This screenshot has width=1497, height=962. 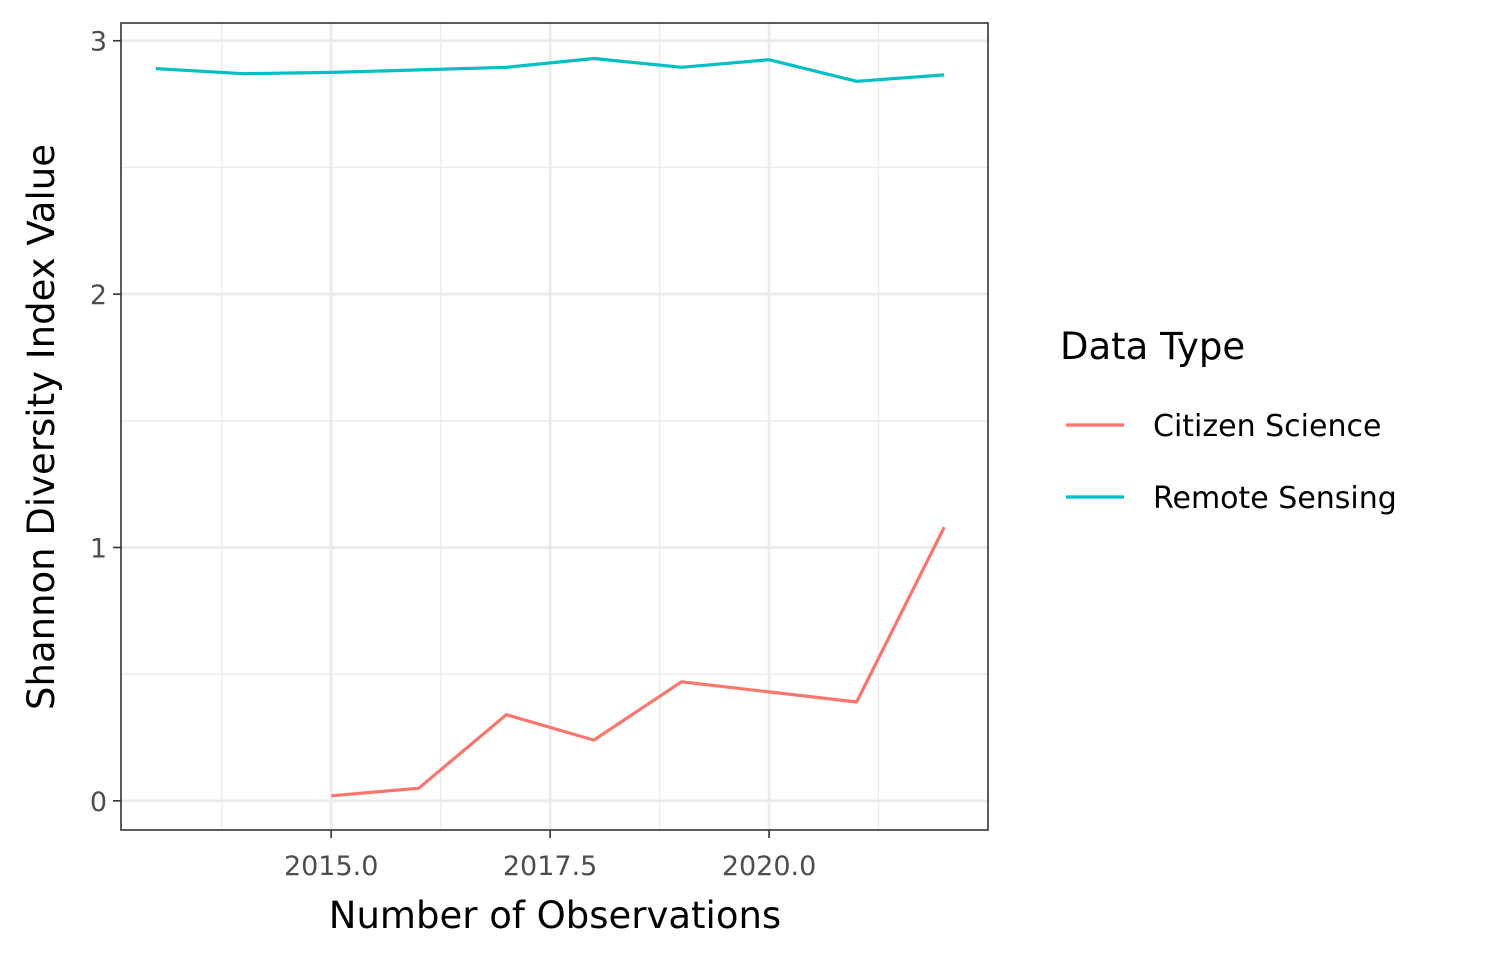 What do you see at coordinates (1275, 498) in the screenshot?
I see `legend-label-remote-sensing: Remote Sensing` at bounding box center [1275, 498].